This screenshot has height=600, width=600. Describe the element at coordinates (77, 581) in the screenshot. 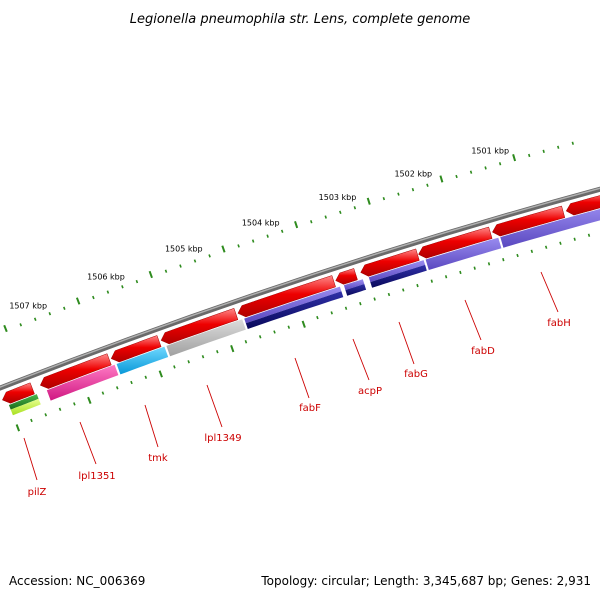

I see `accession-label: Accession: NC_006369` at that location.